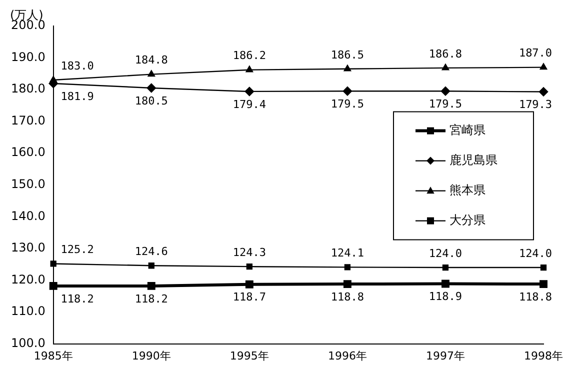 The width and height of the screenshot is (577, 377). Describe the element at coordinates (28, 152) in the screenshot. I see `y-tick-label: 160.0` at that location.